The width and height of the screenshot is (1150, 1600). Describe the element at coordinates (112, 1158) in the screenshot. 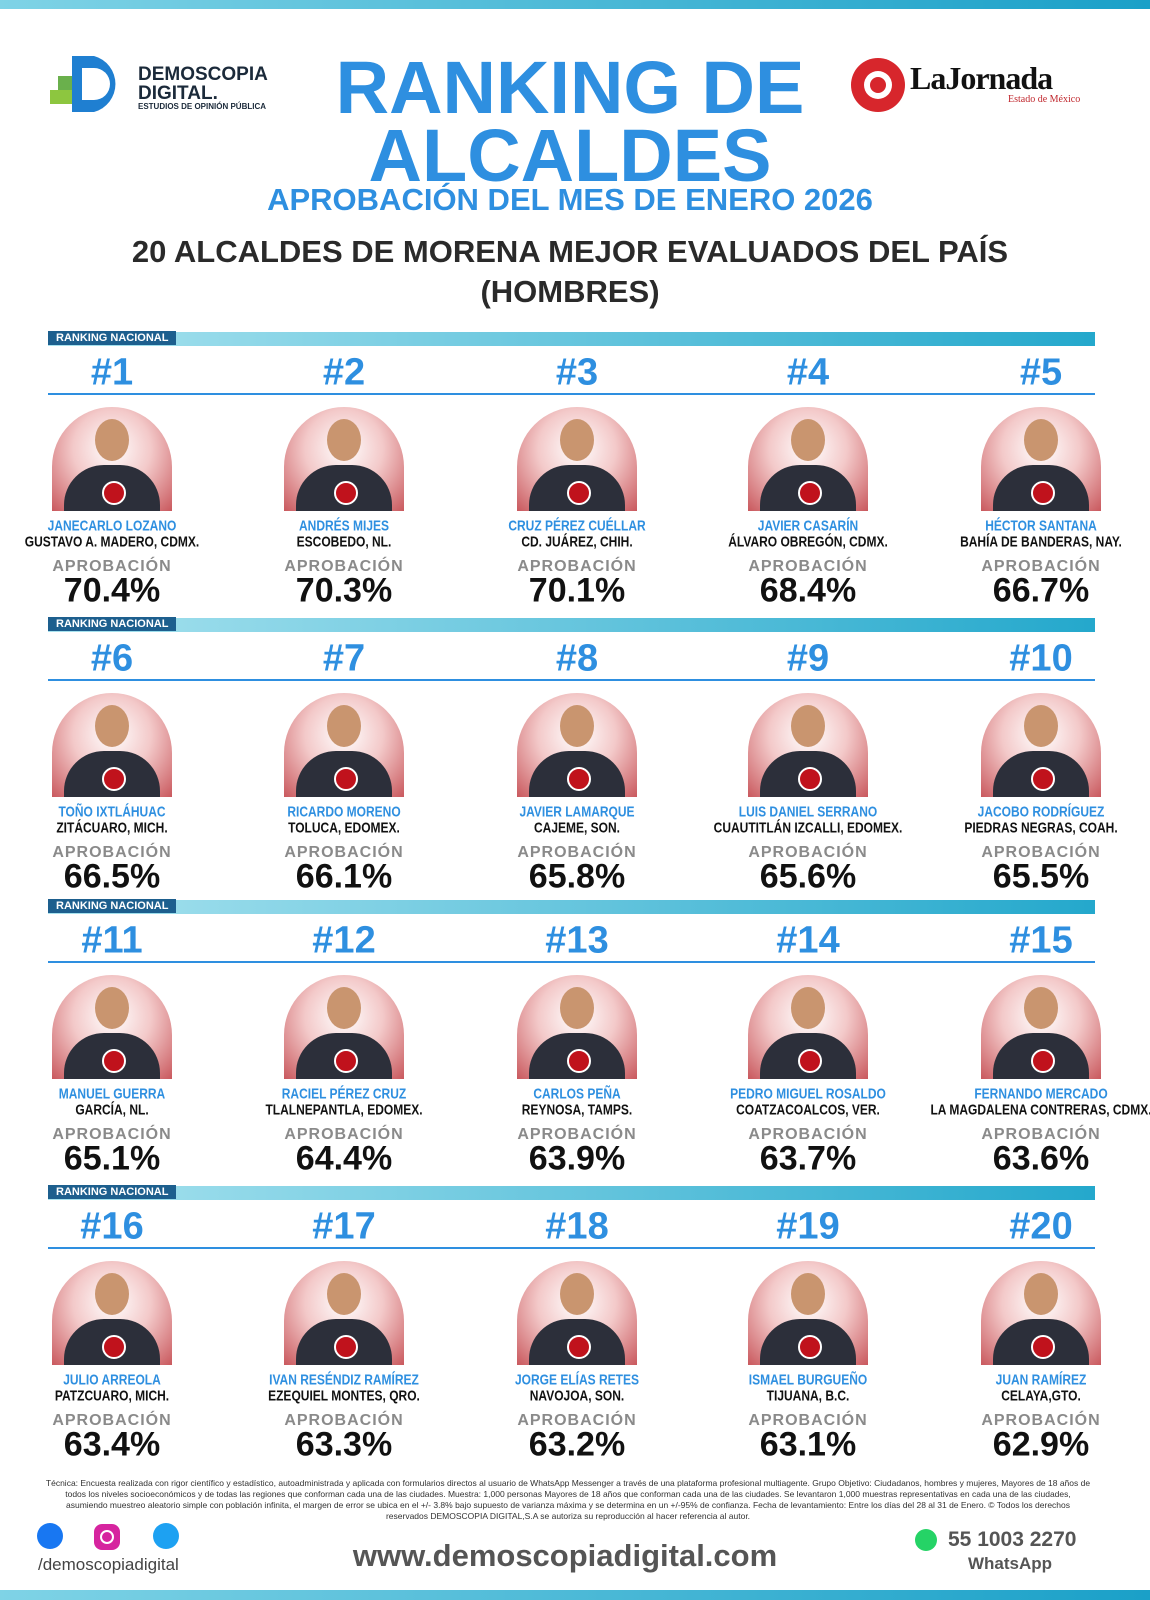

I see `approval: 65.1%` at that location.